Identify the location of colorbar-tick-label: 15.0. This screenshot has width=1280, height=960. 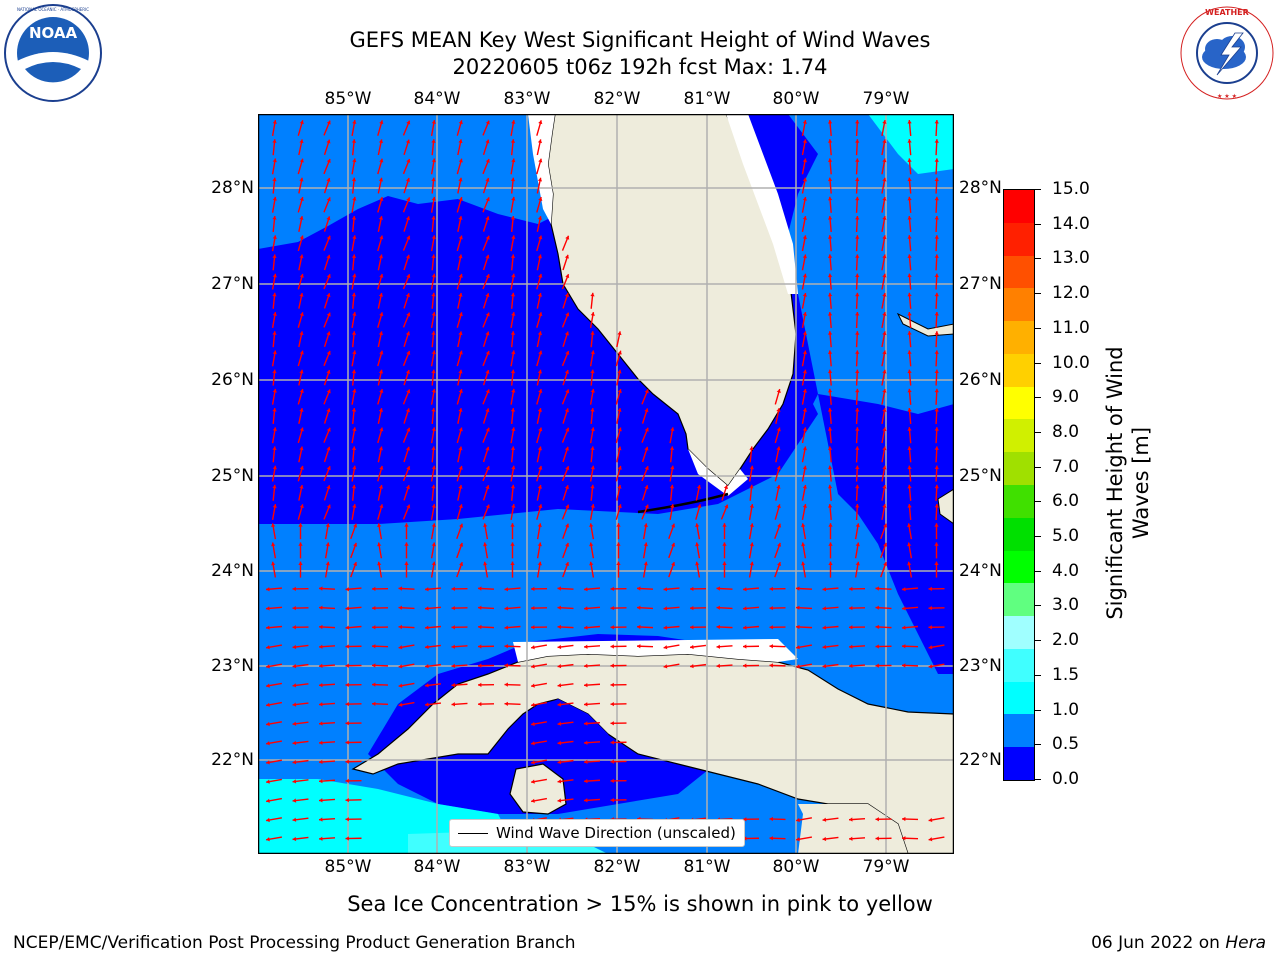
(1071, 189).